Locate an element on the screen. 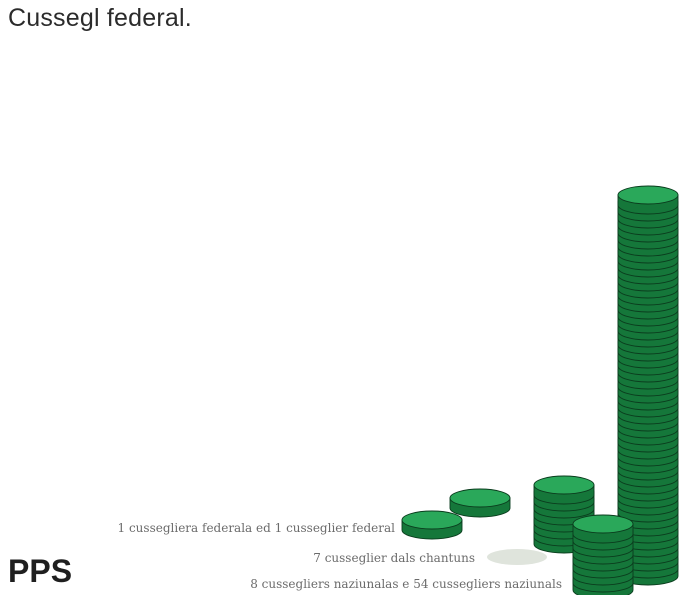 The width and height of the screenshot is (680, 595). stack-federal-councillor-woman is located at coordinates (432, 525).